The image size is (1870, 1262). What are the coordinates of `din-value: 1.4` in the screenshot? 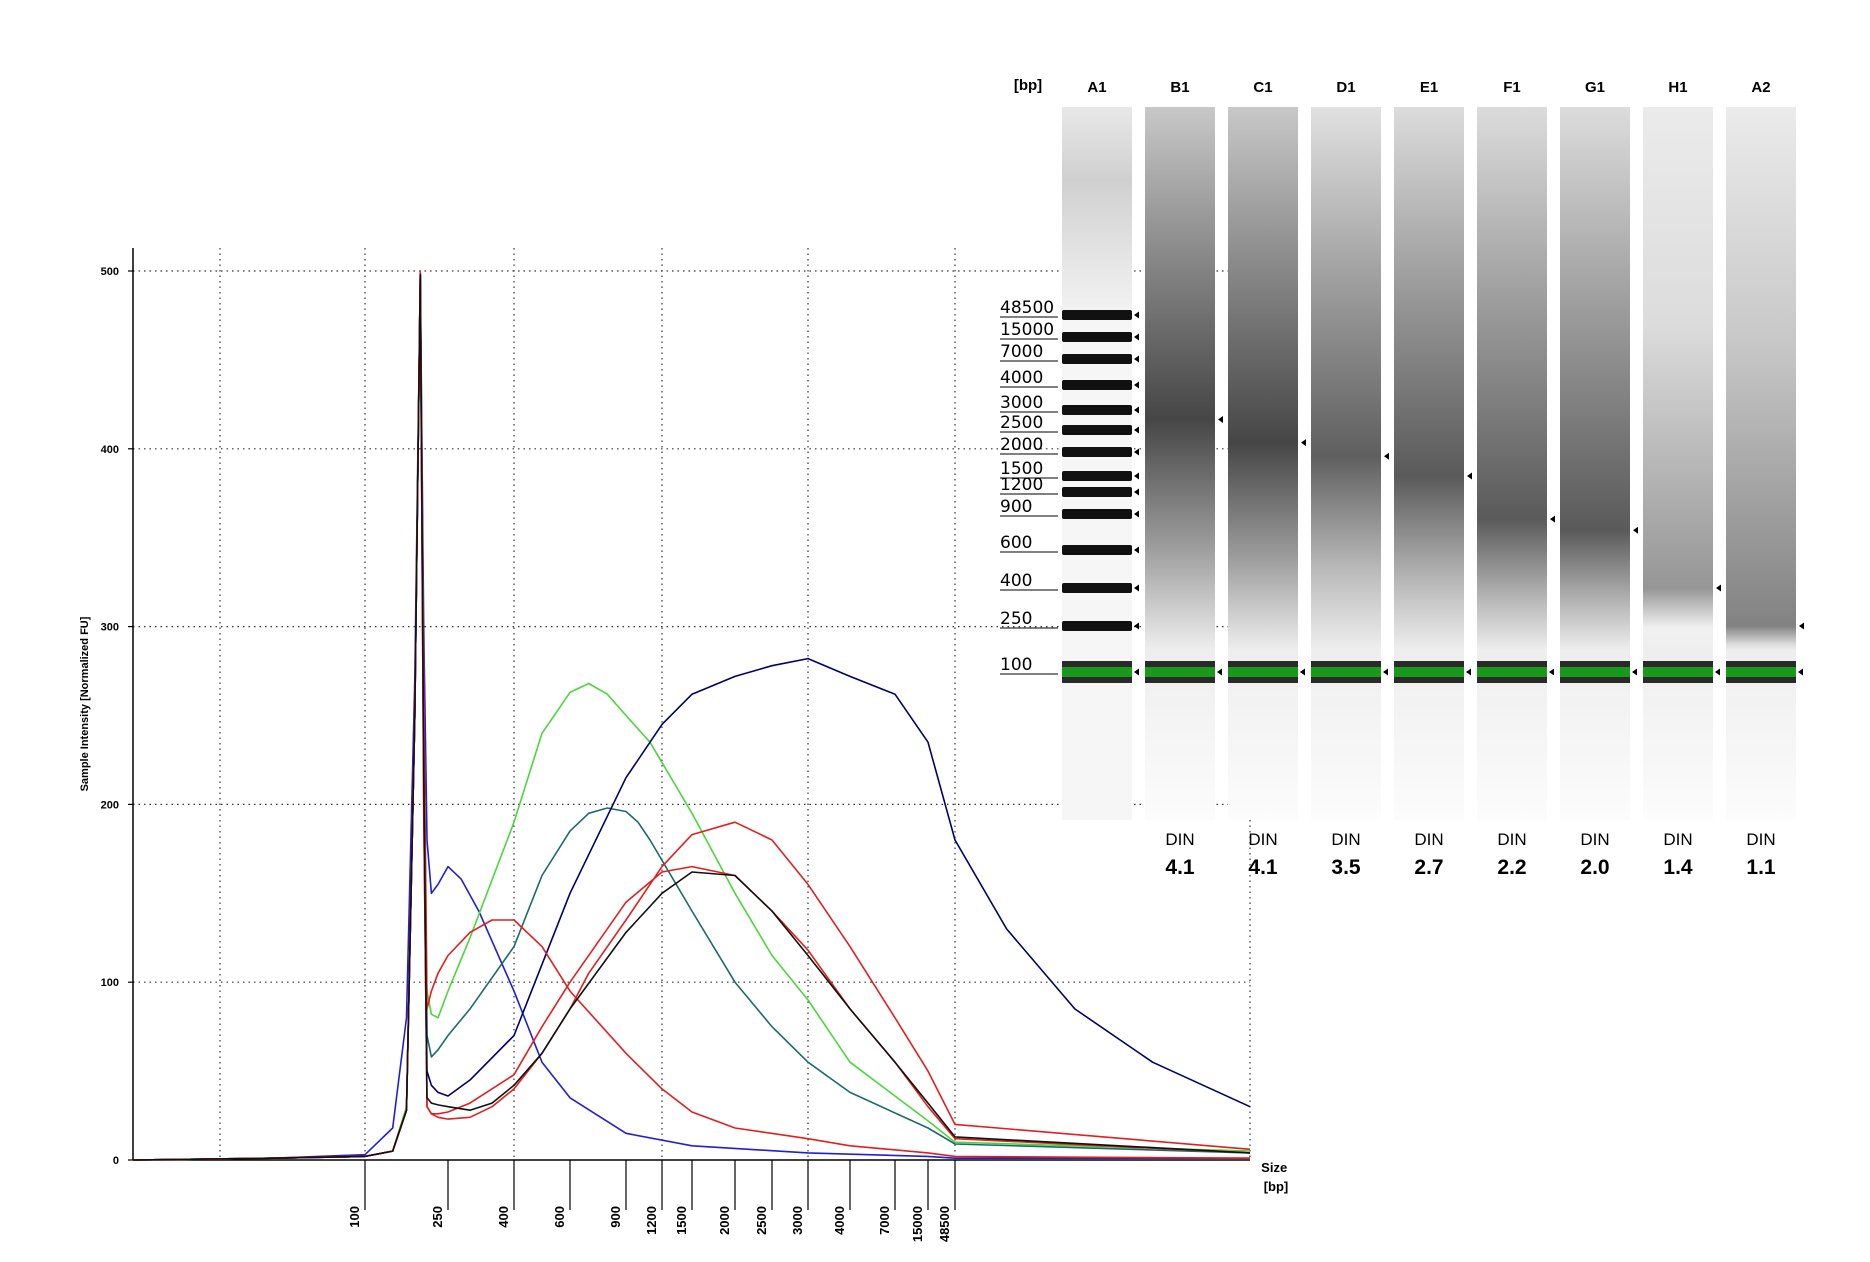 It's located at (1678, 867).